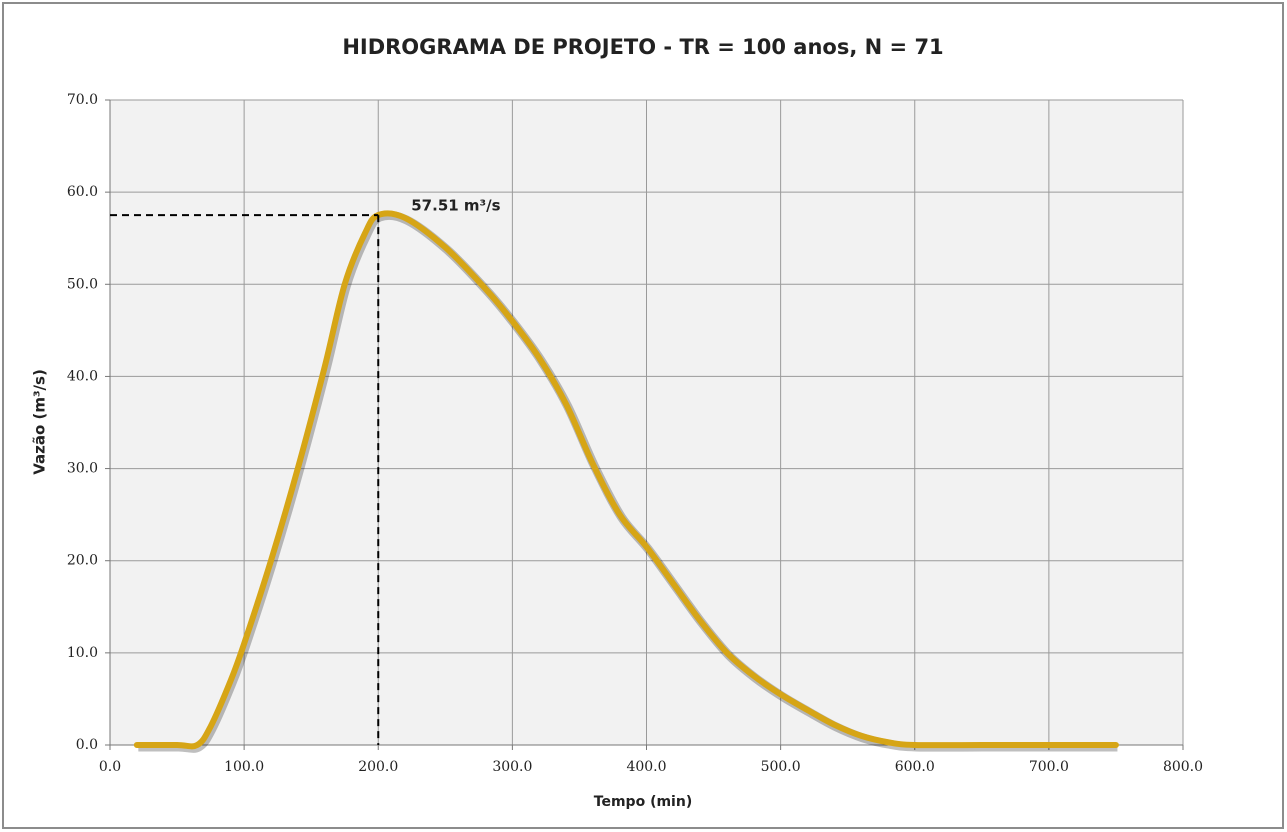 The width and height of the screenshot is (1287, 832). What do you see at coordinates (646, 767) in the screenshot?
I see `x-tick-label: 400.0` at bounding box center [646, 767].